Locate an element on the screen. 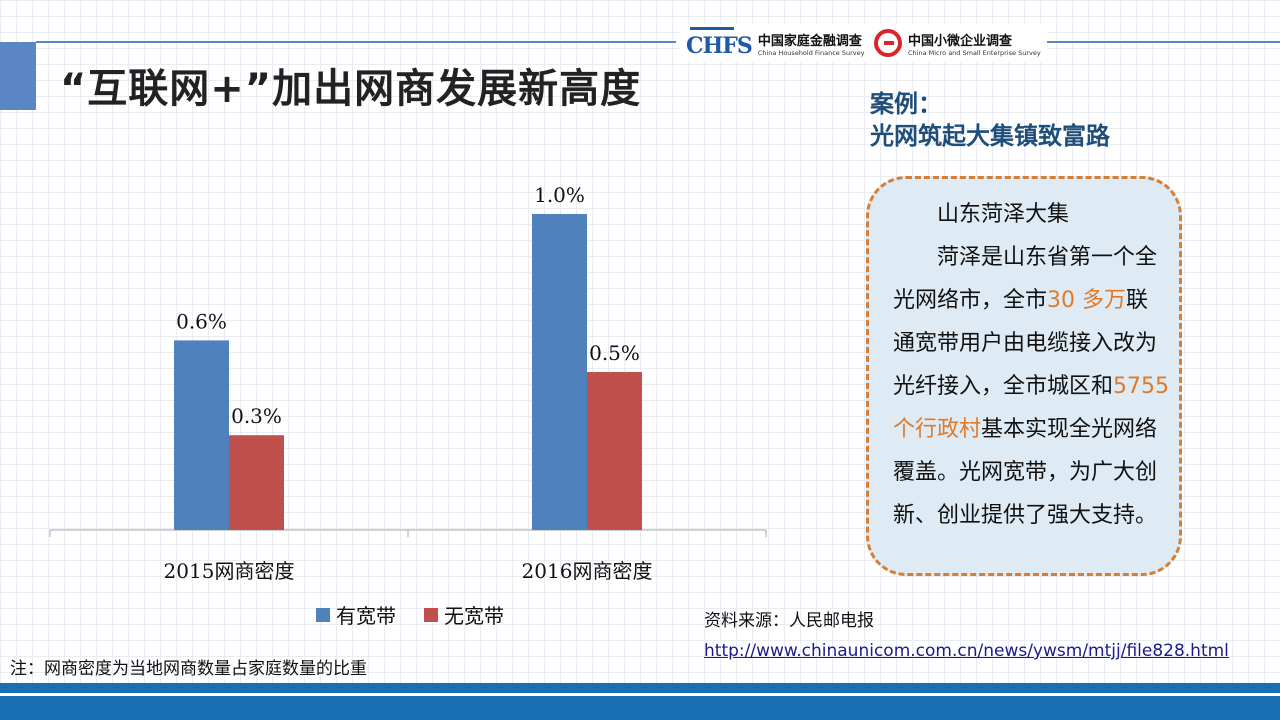 This screenshot has width=1280, height=720. page-title: “互联网+”加出网商发展新高度 is located at coordinates (351, 89).